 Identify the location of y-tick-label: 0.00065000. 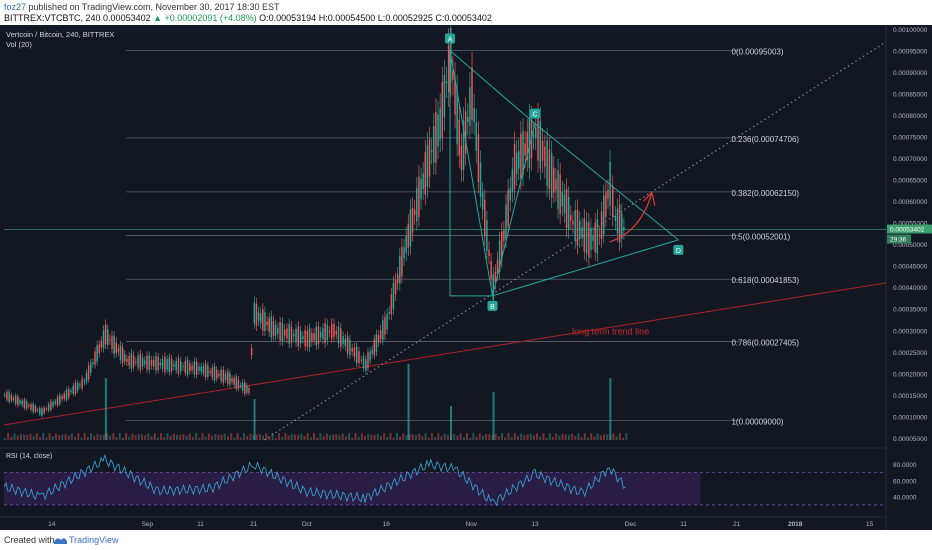
(910, 181).